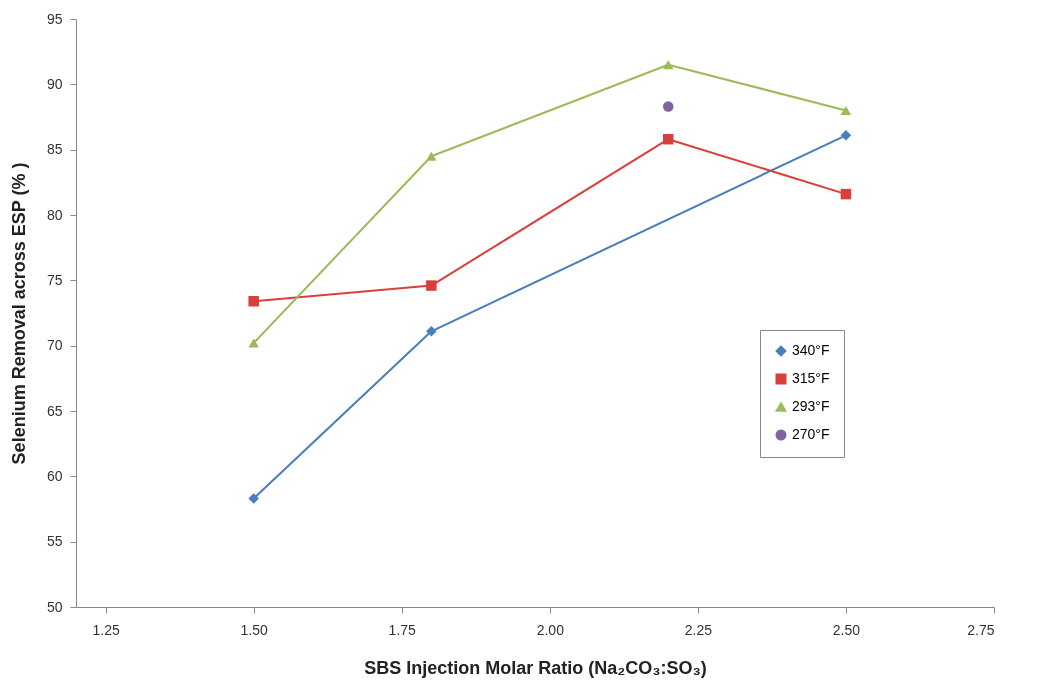  I want to click on y-tick-label: 60, so click(54, 475).